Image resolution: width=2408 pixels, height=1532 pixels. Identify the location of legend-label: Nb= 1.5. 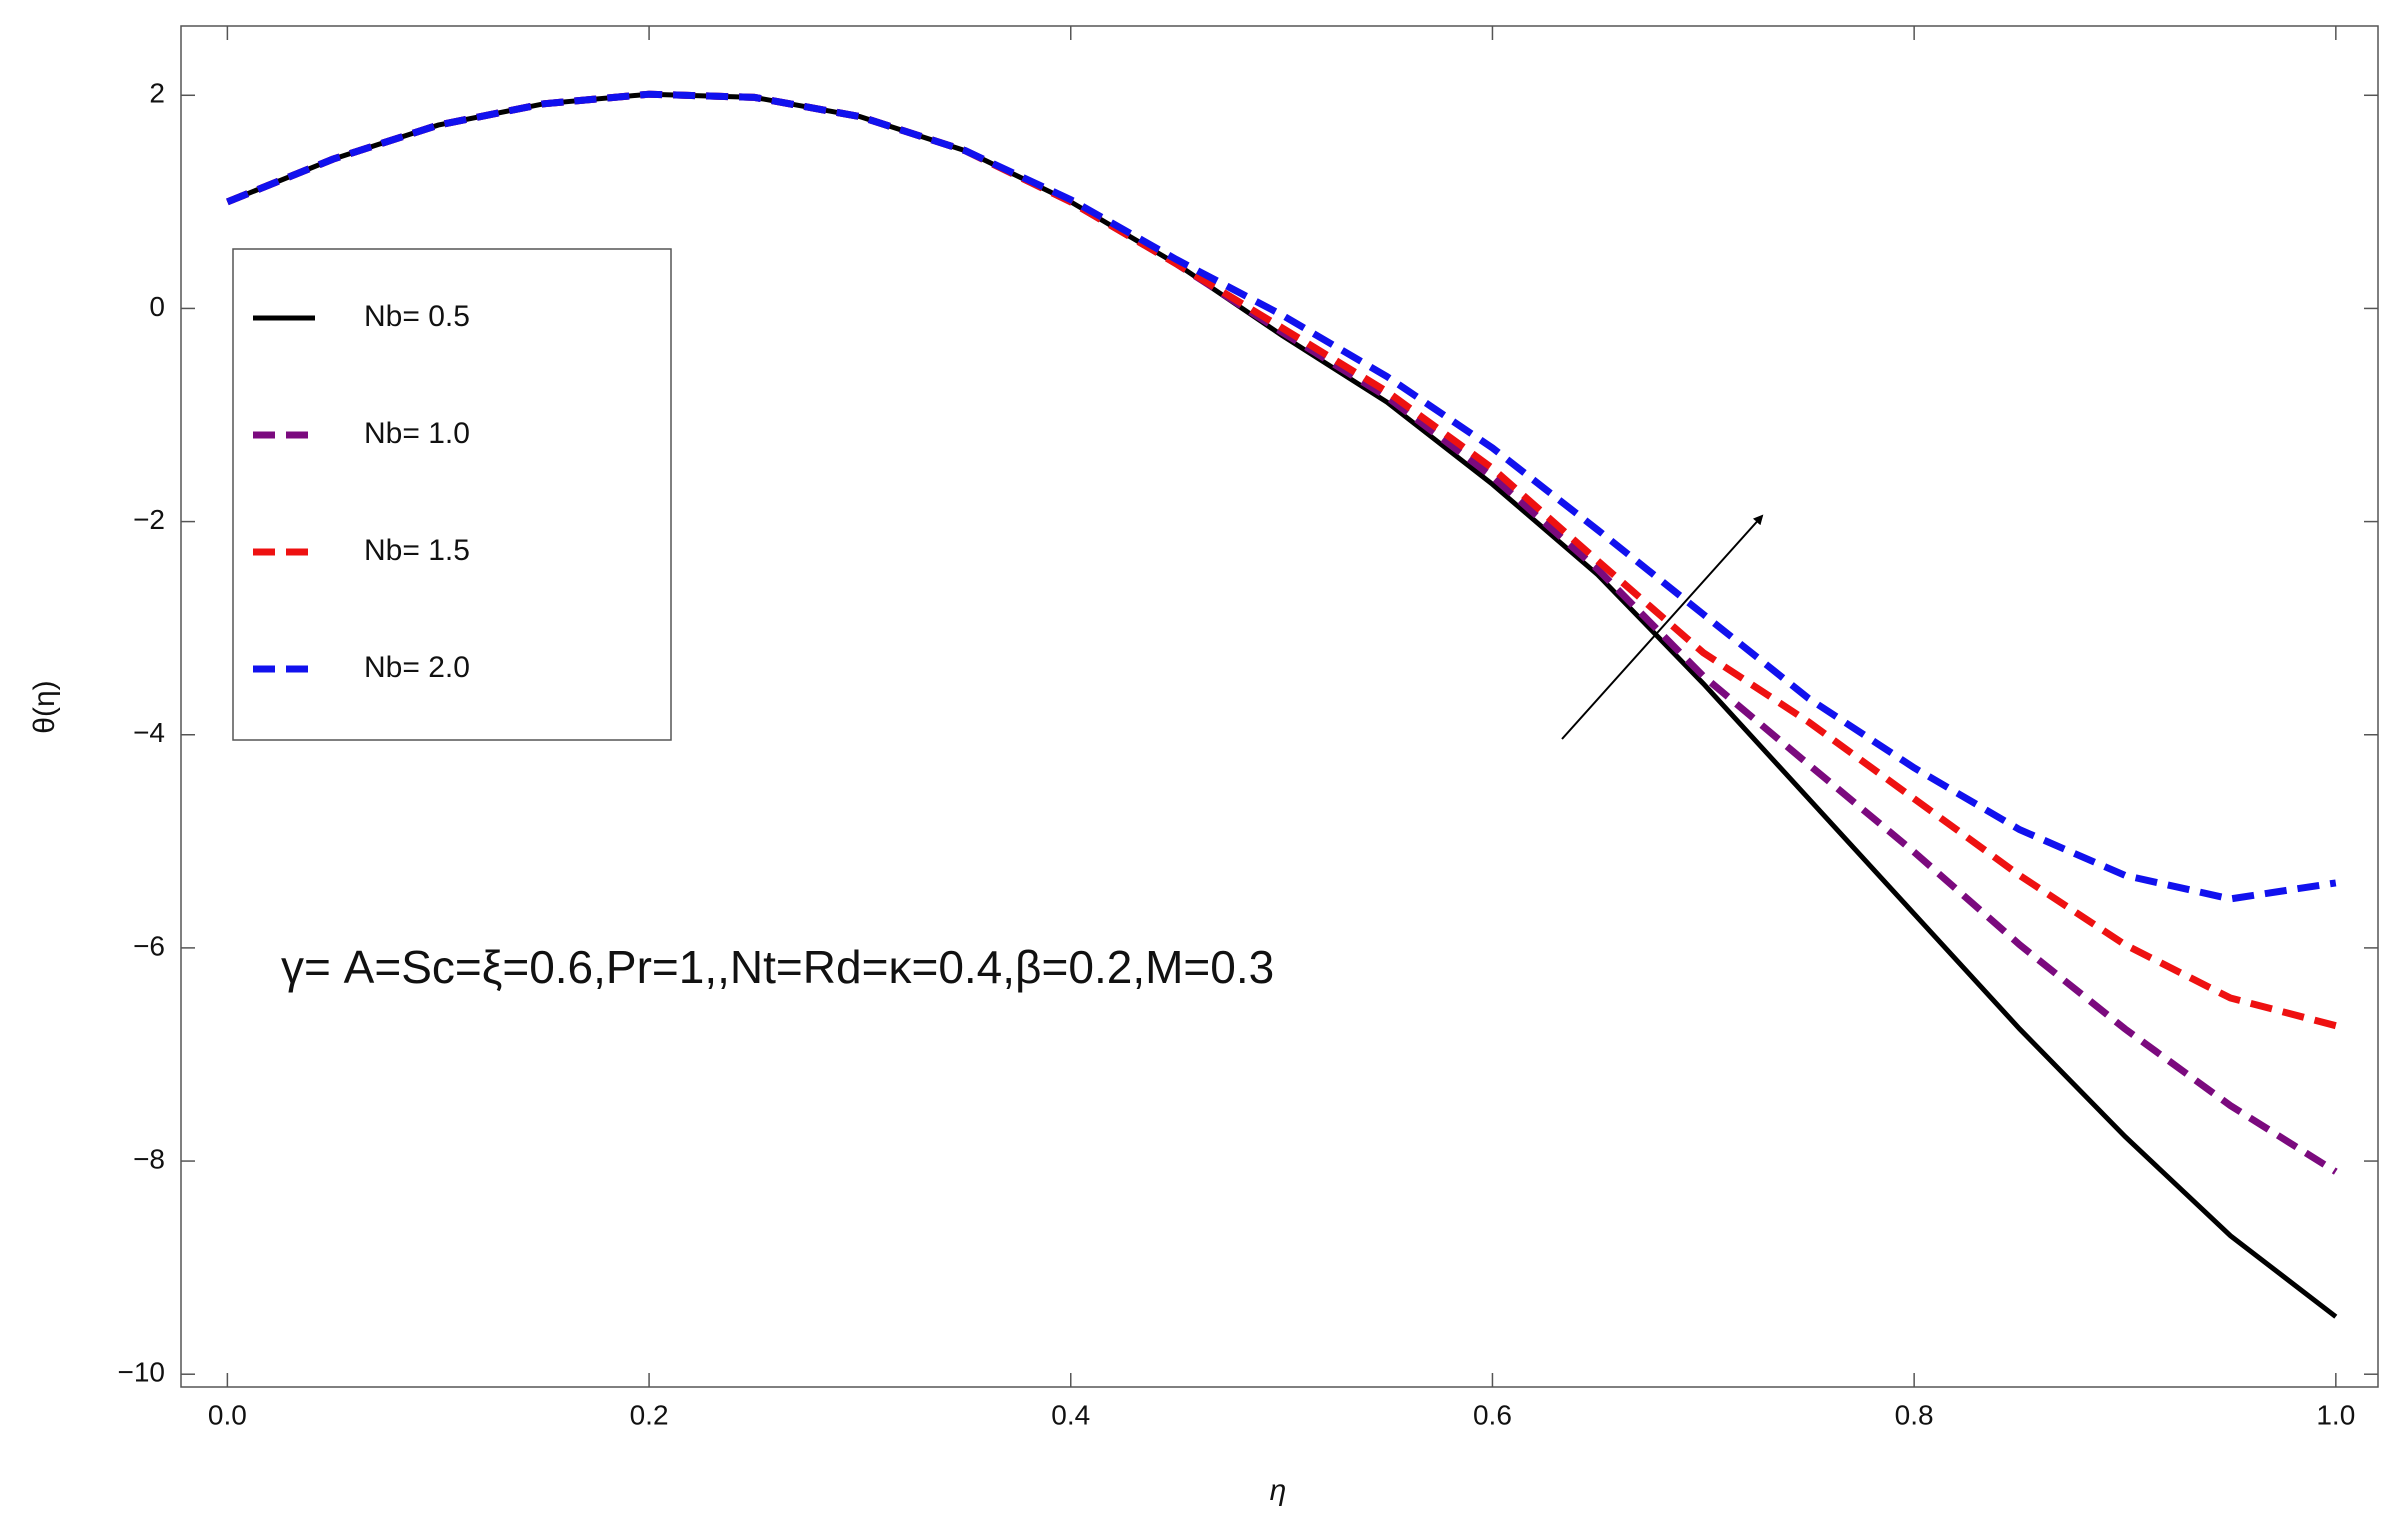
(417, 550).